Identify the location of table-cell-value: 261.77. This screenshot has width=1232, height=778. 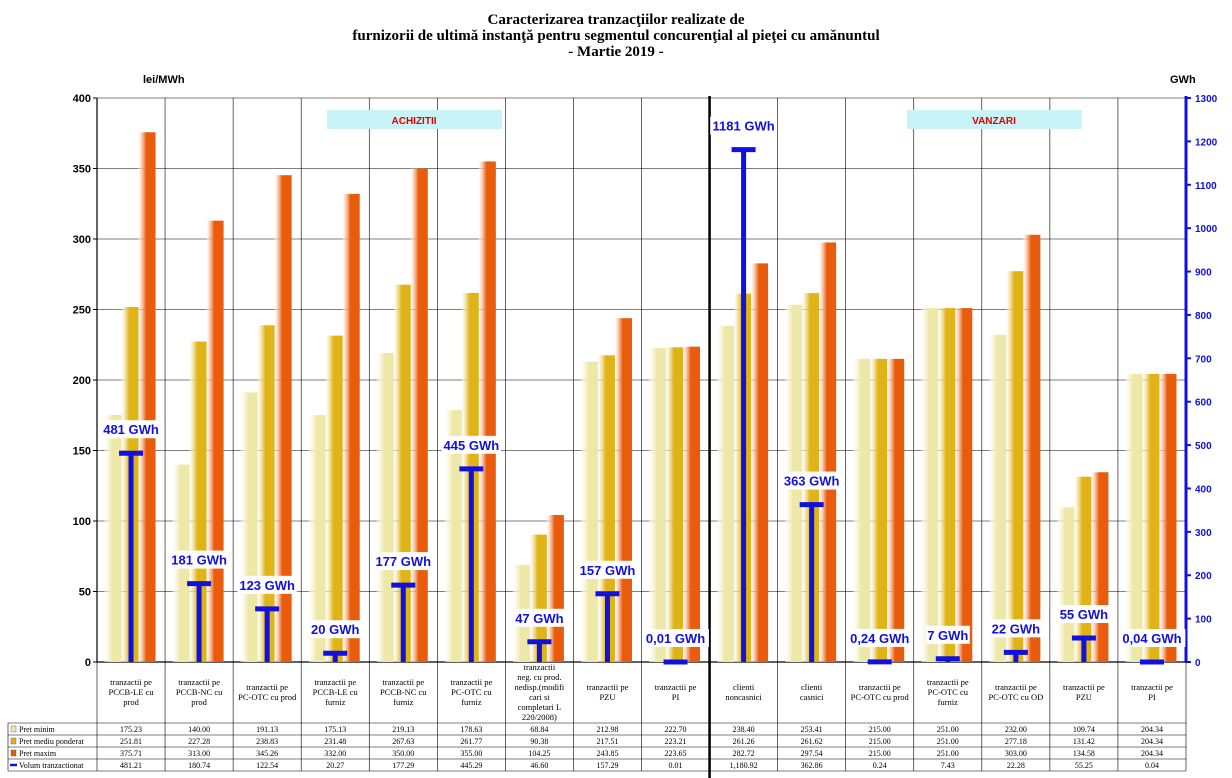
(471, 741).